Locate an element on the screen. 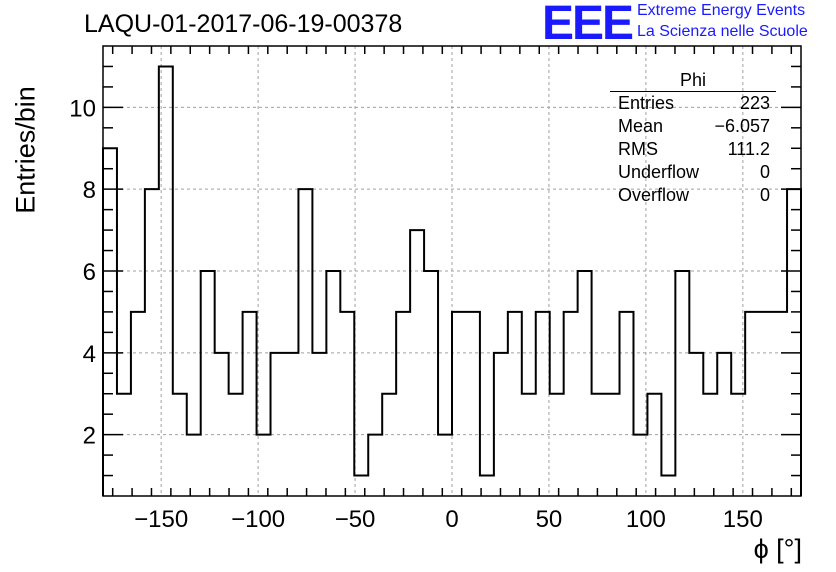  stats-label: Entries is located at coordinates (646, 103).